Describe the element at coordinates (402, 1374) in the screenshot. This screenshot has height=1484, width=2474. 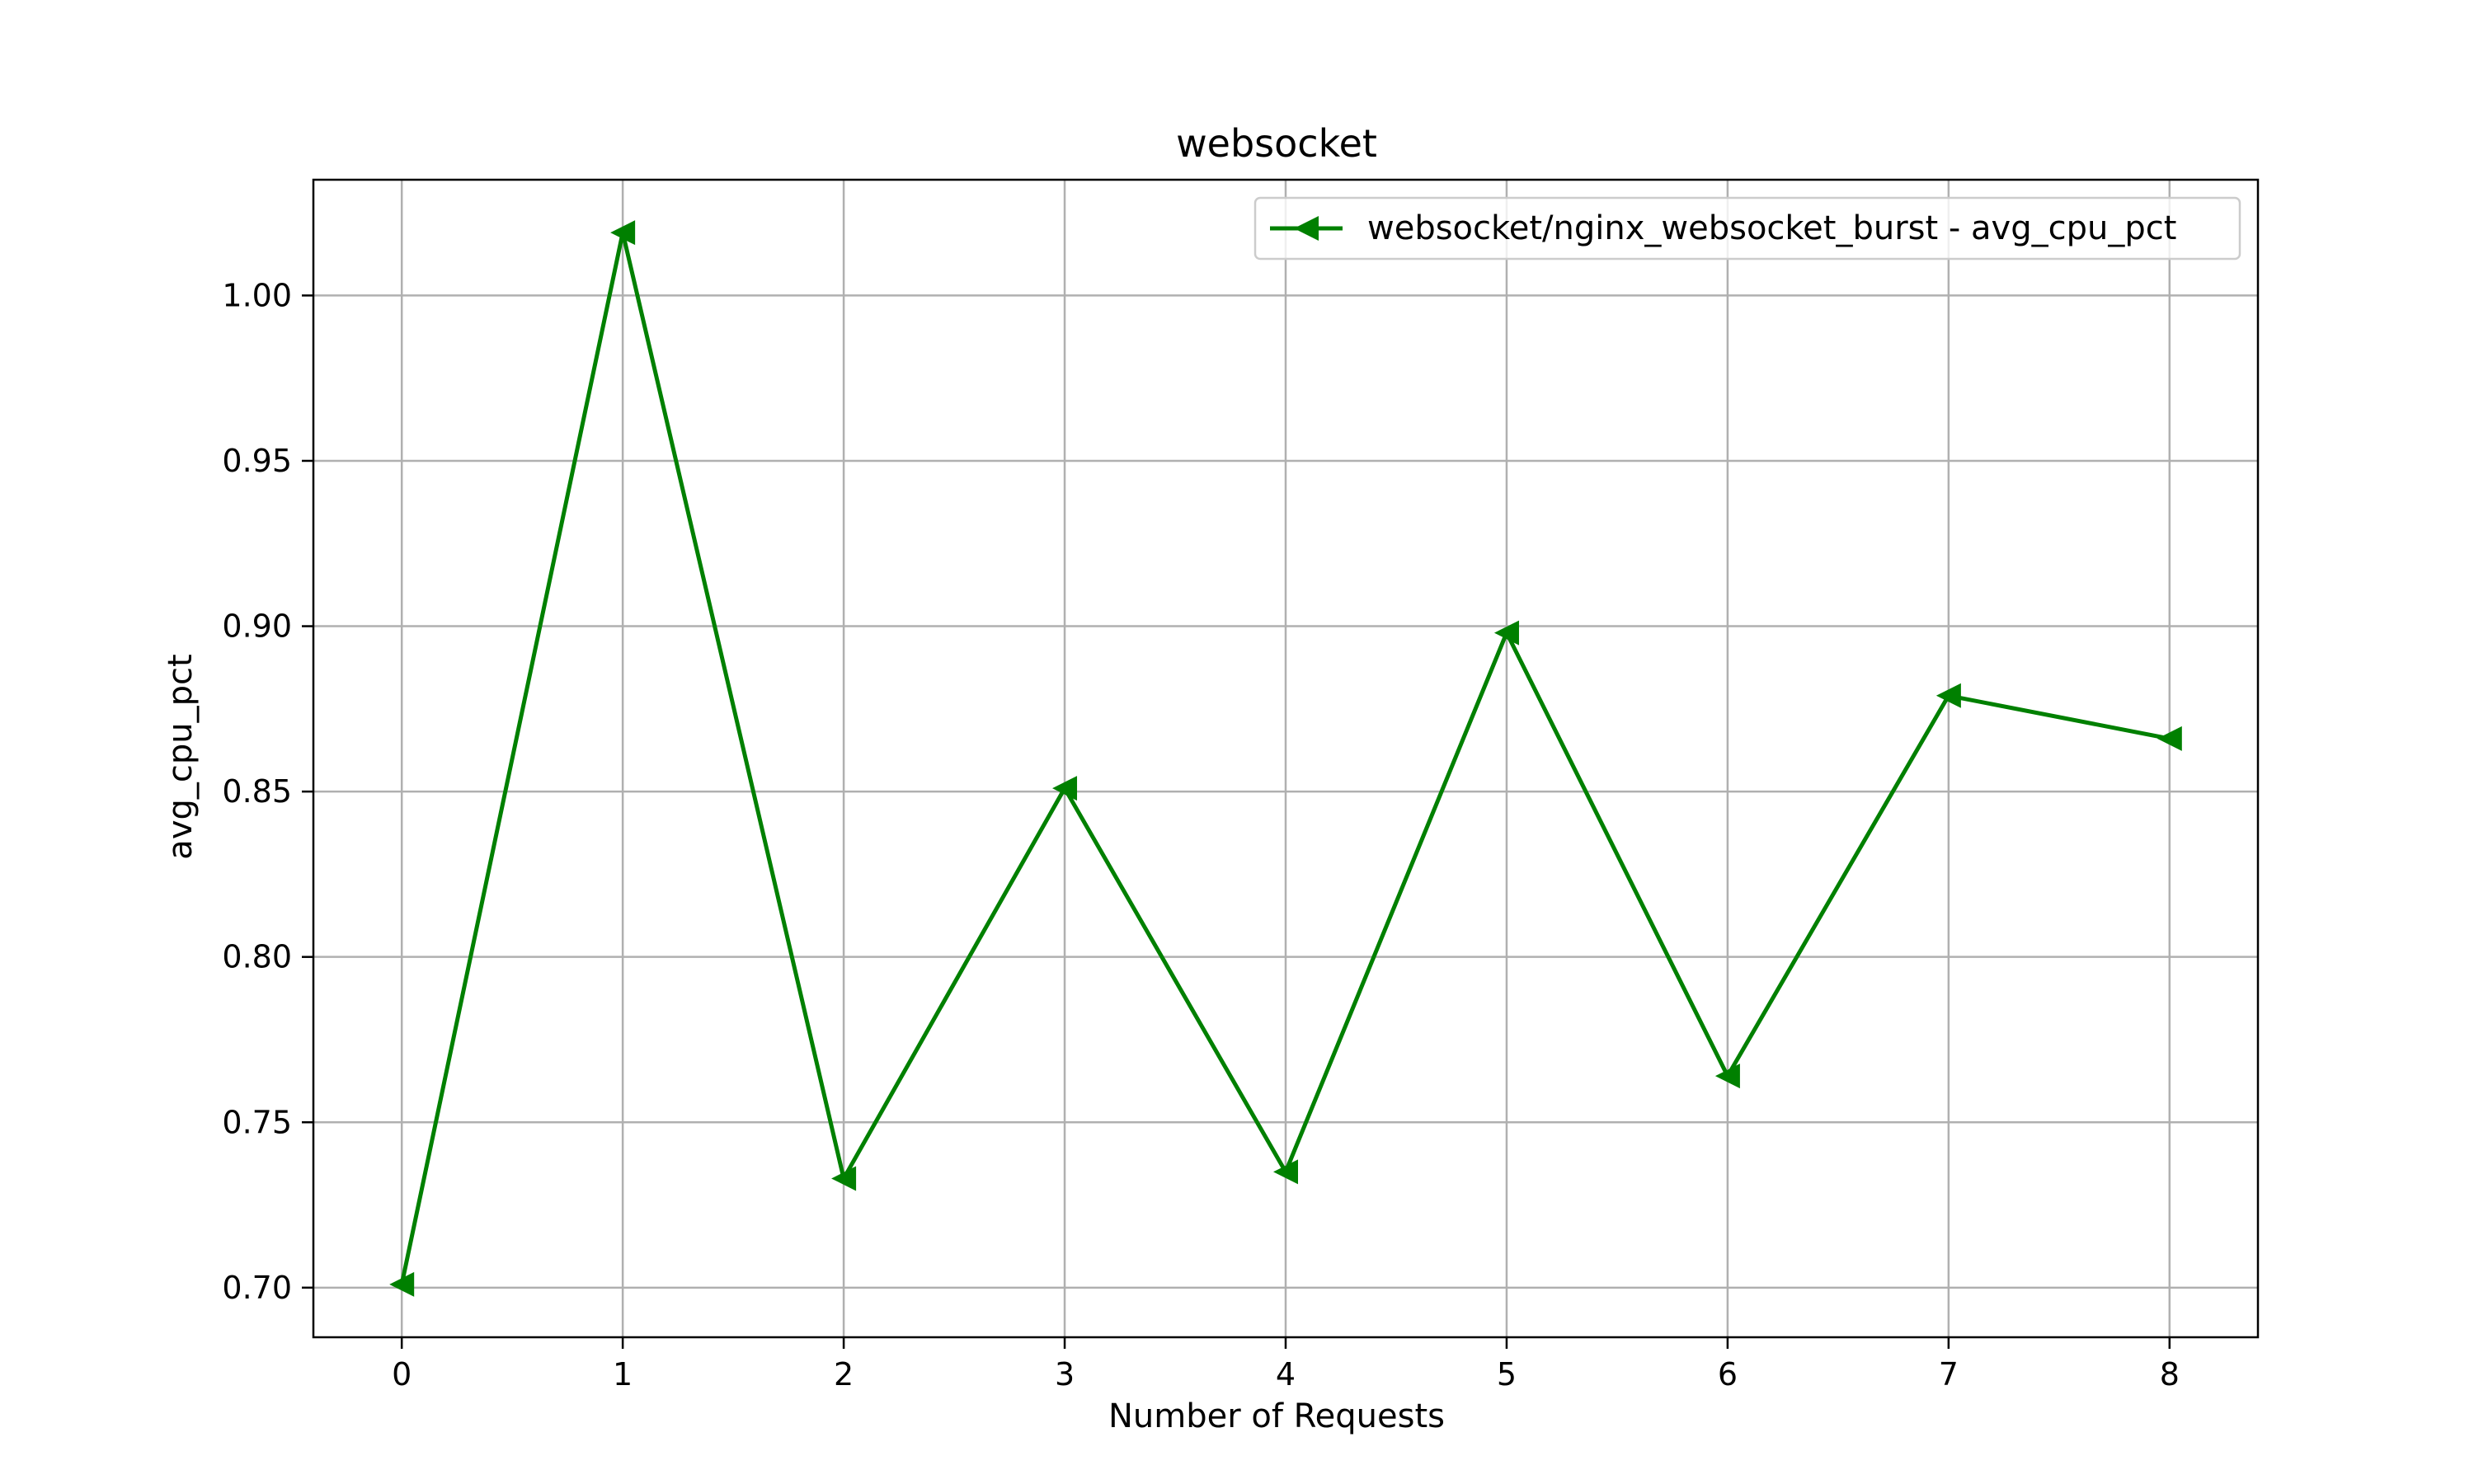
I see `x-tick-label: 0` at that location.